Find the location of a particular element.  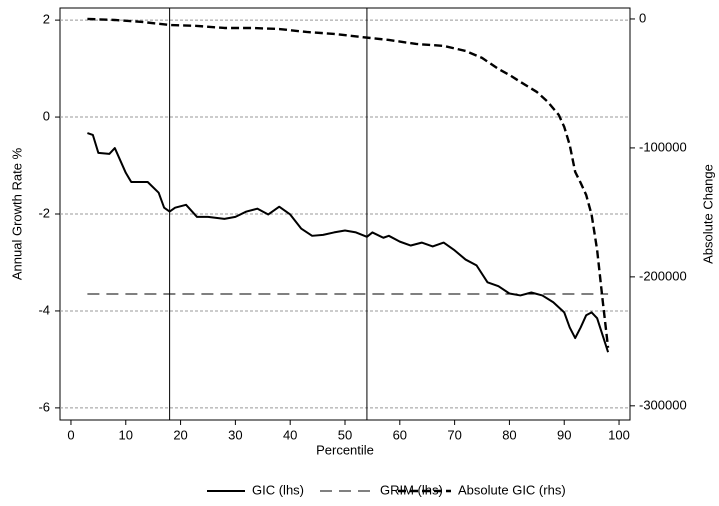

legend-label: GIC (lhs) is located at coordinates (278, 489).